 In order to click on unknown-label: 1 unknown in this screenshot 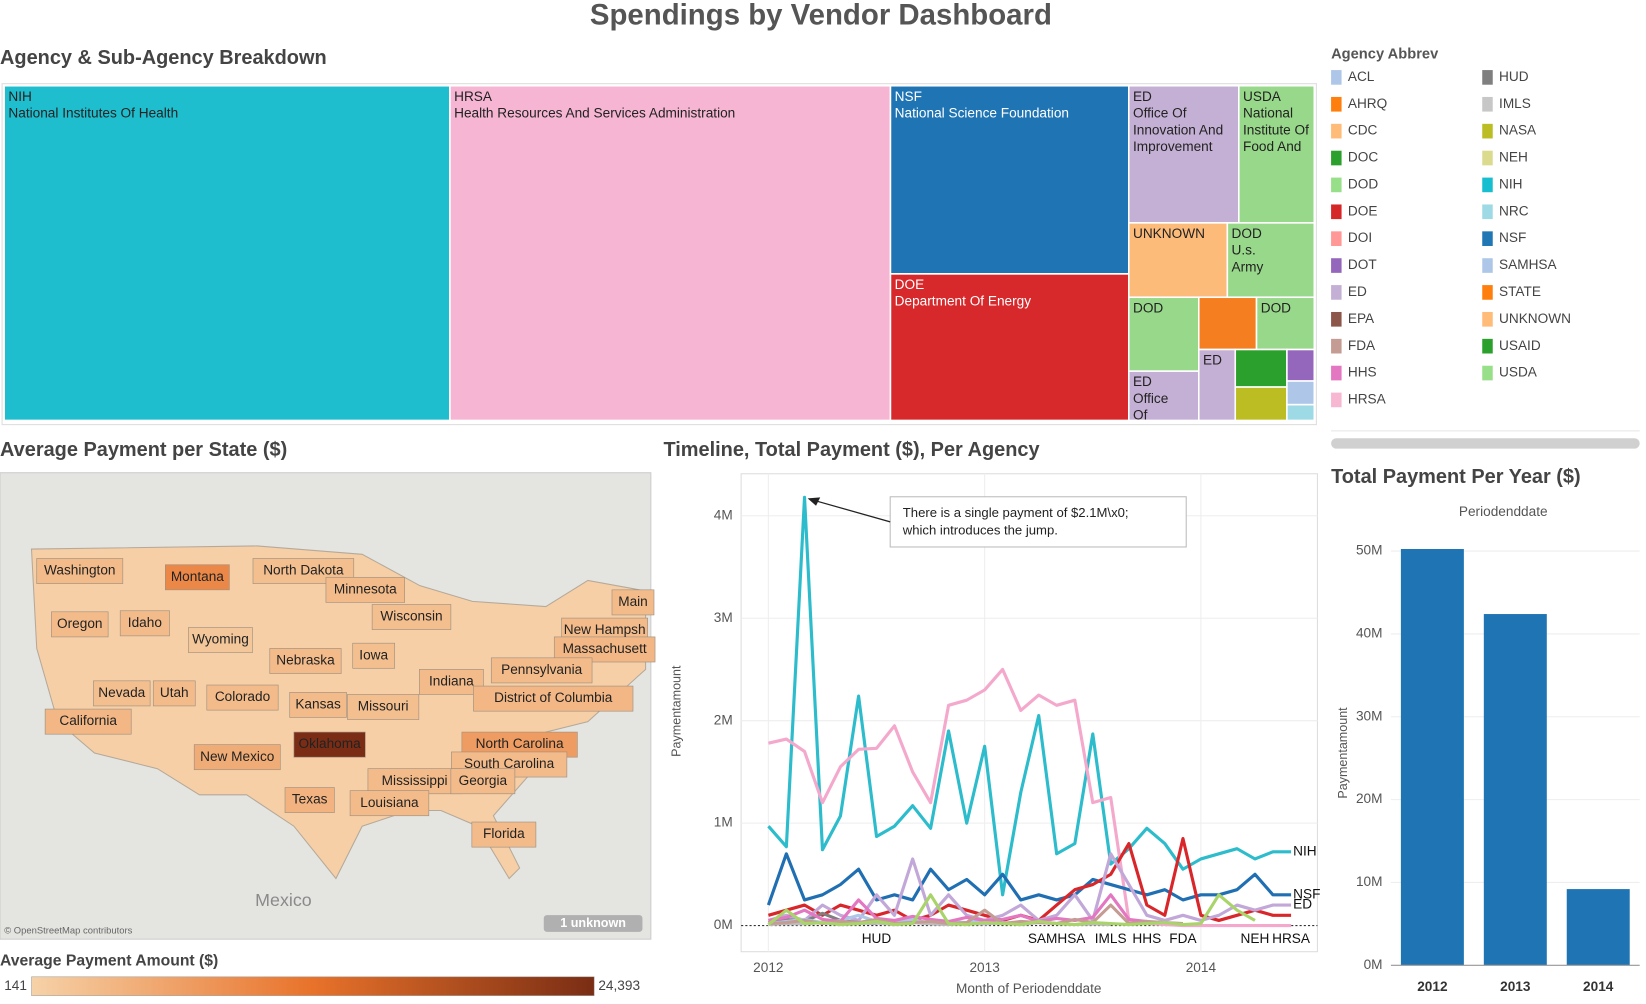, I will do `click(593, 923)`.